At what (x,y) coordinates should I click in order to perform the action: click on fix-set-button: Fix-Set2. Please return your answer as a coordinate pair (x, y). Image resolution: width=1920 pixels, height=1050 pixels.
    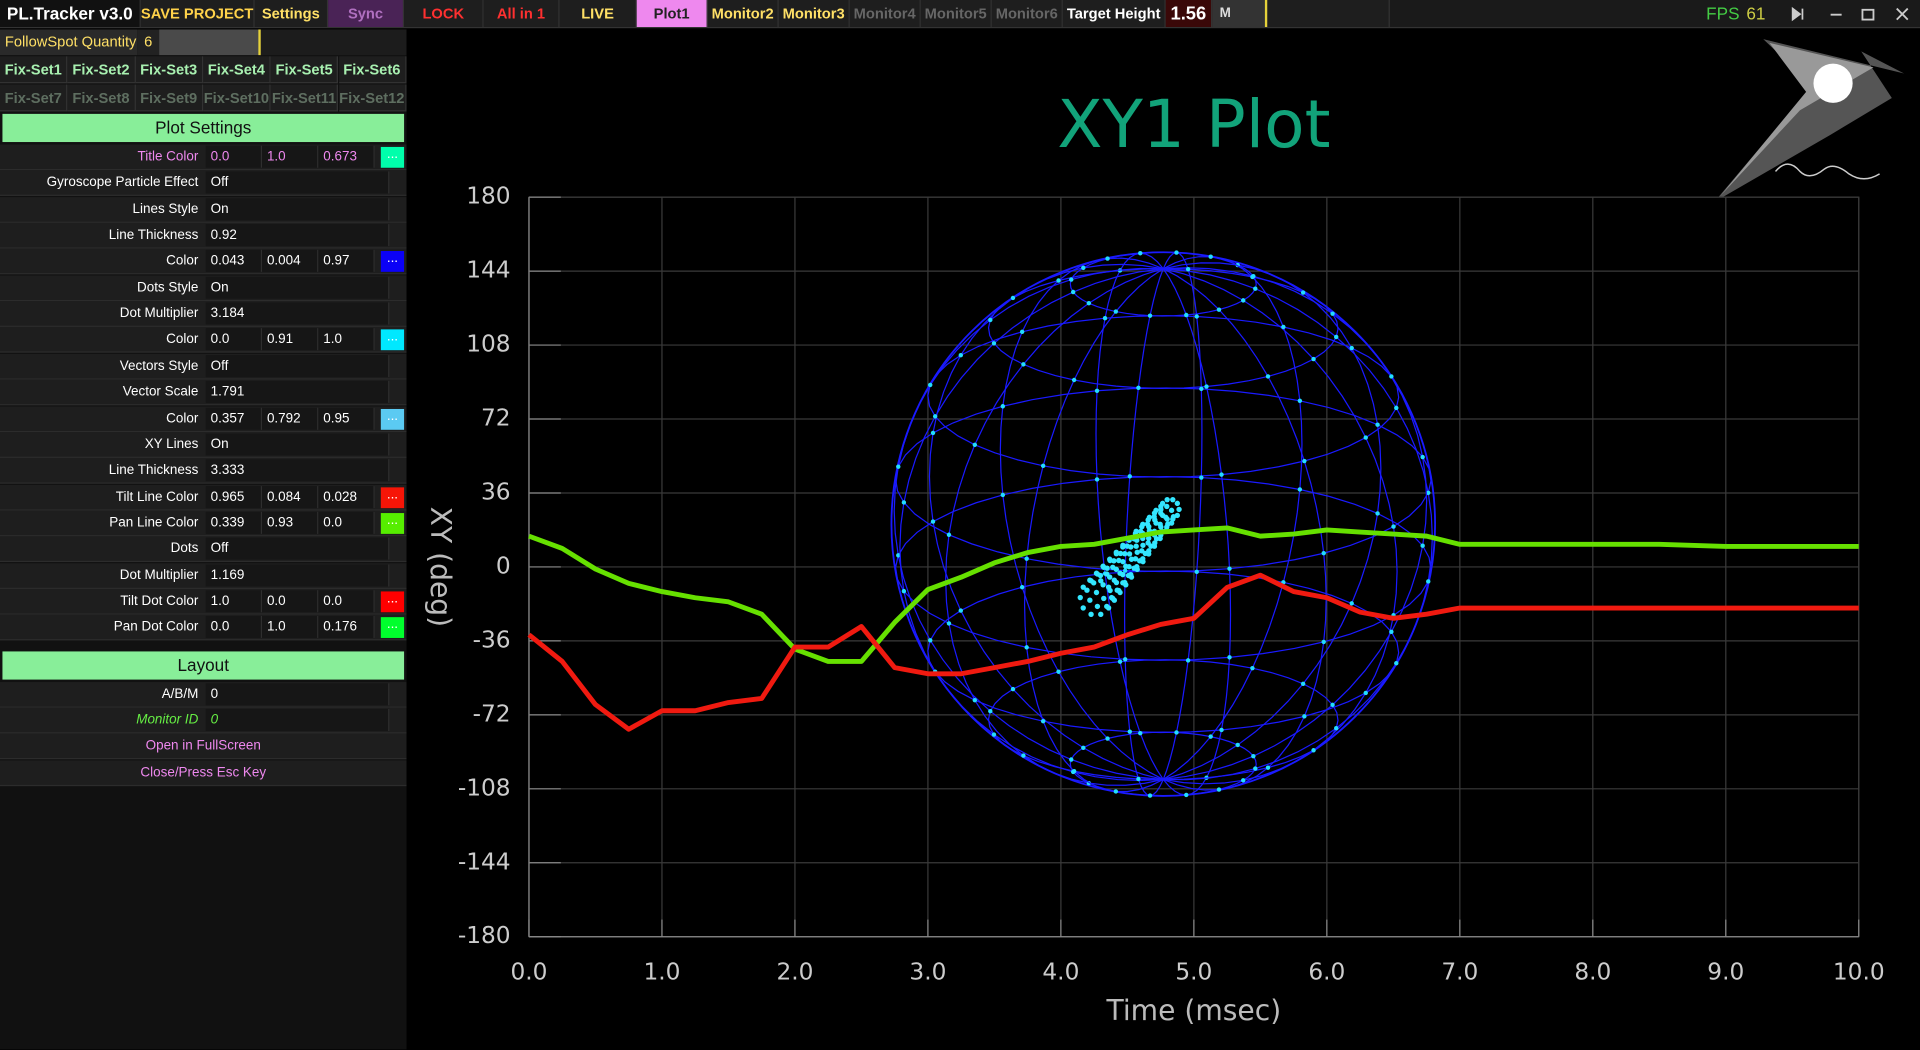
    Looking at the image, I should click on (101, 70).